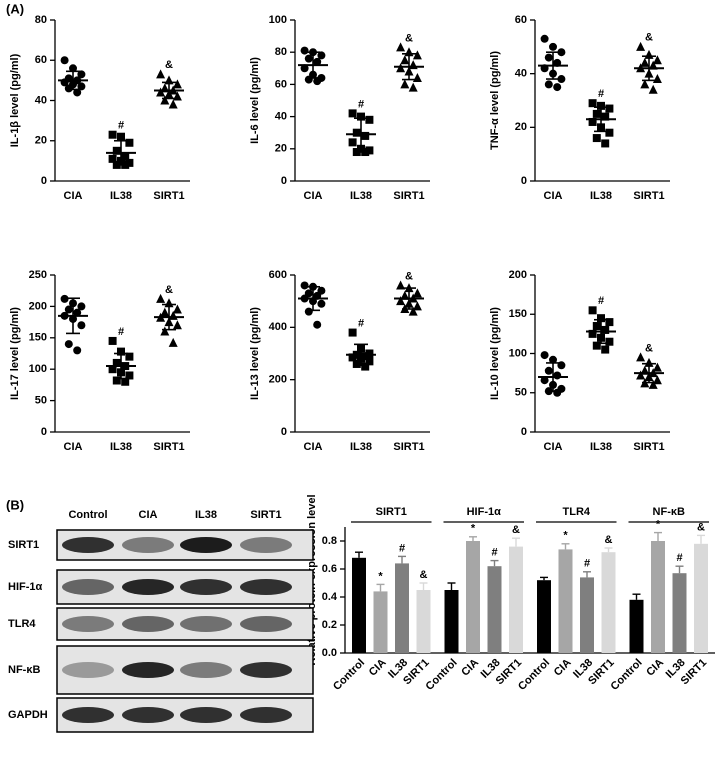  Describe the element at coordinates (329, 569) in the screenshot. I see `y-tick-label: 0.6` at that location.